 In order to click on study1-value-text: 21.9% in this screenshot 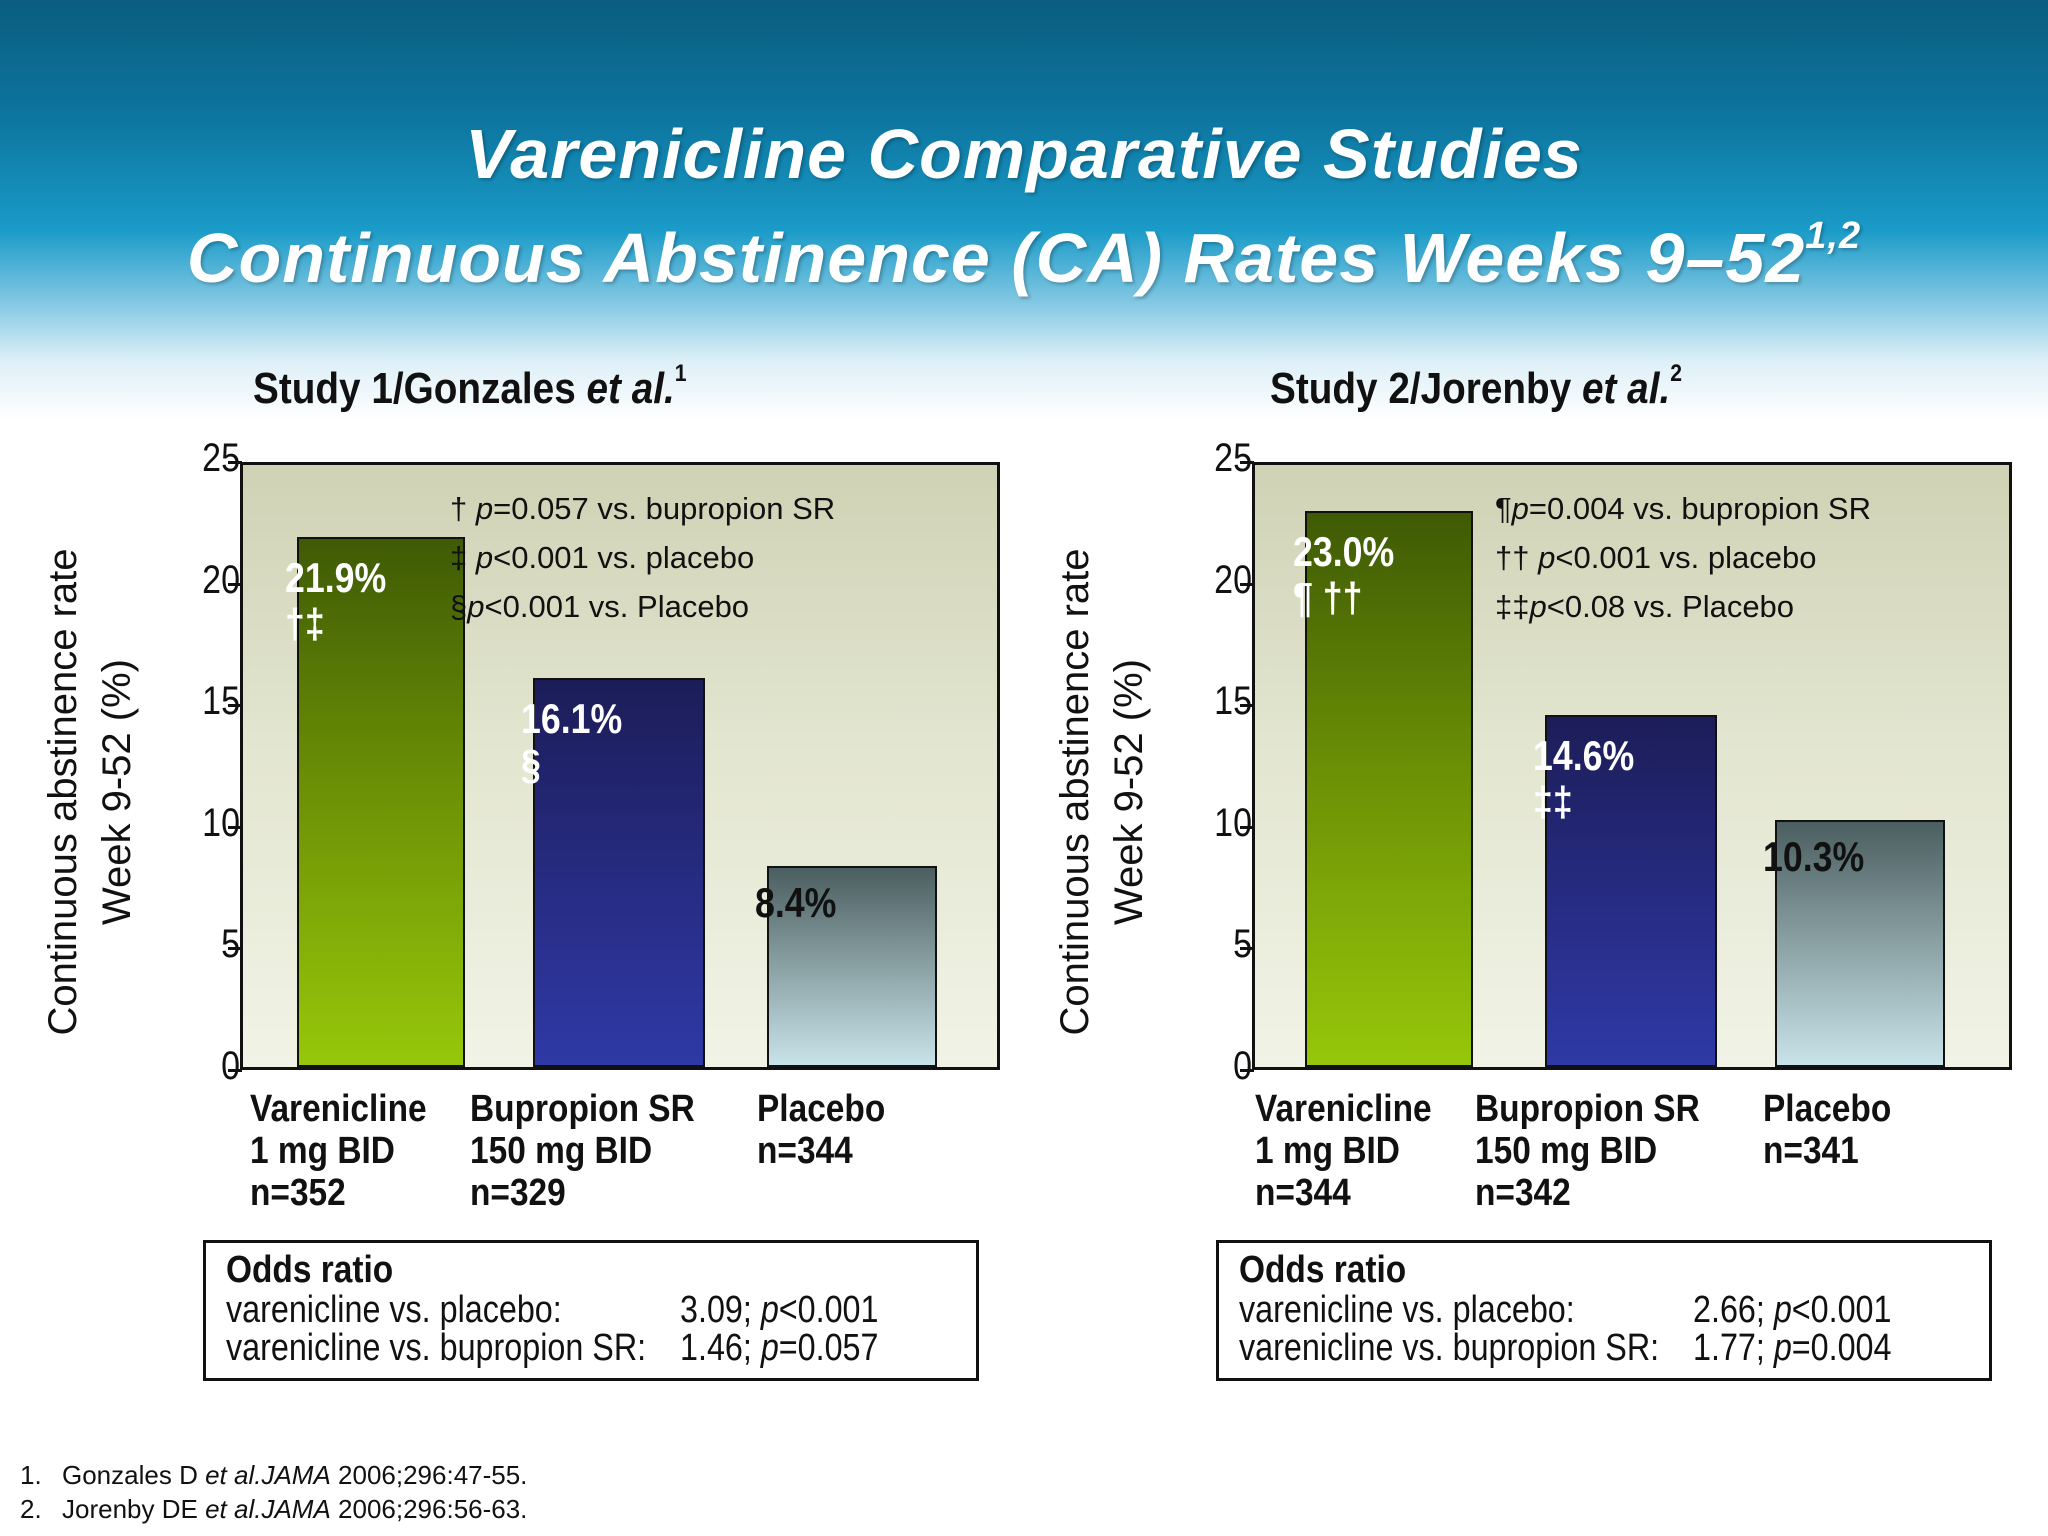, I will do `click(336, 578)`.